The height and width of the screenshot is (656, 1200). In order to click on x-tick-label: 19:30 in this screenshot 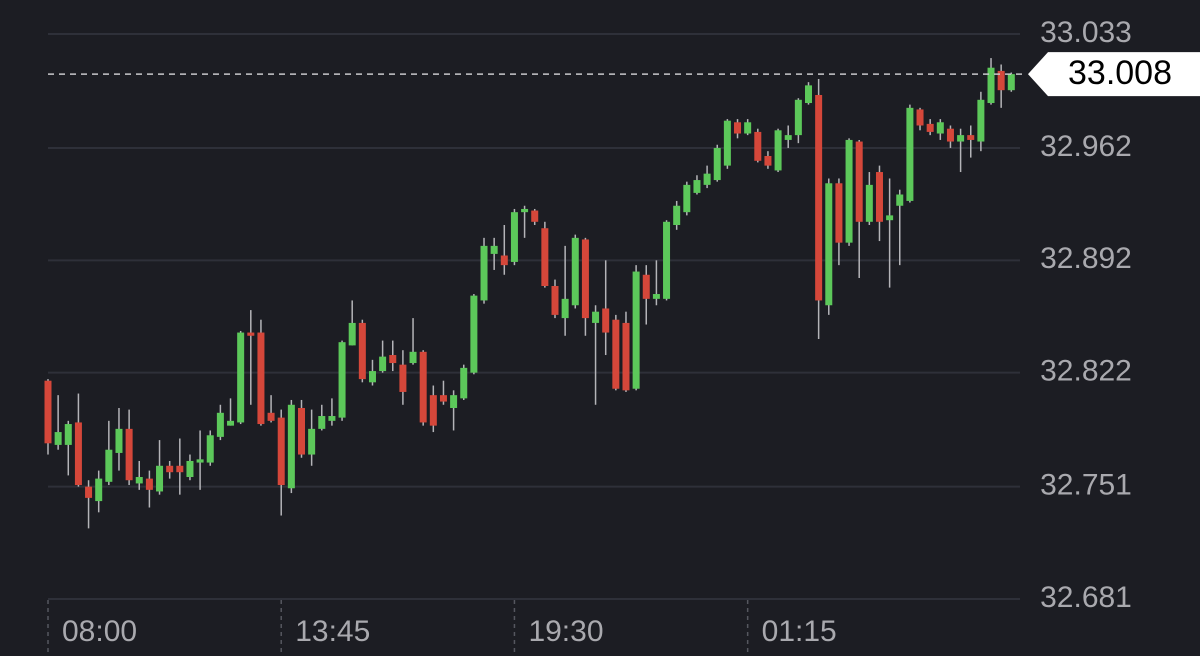, I will do `click(565, 631)`.